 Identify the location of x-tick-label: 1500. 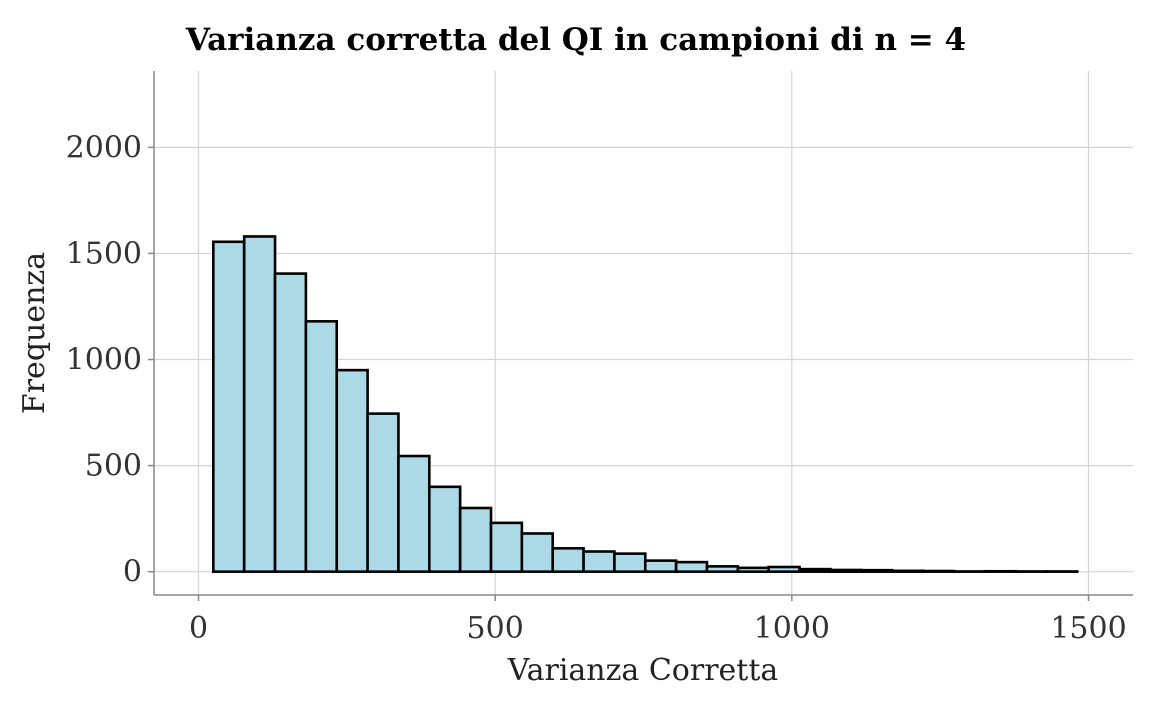
(1088, 628).